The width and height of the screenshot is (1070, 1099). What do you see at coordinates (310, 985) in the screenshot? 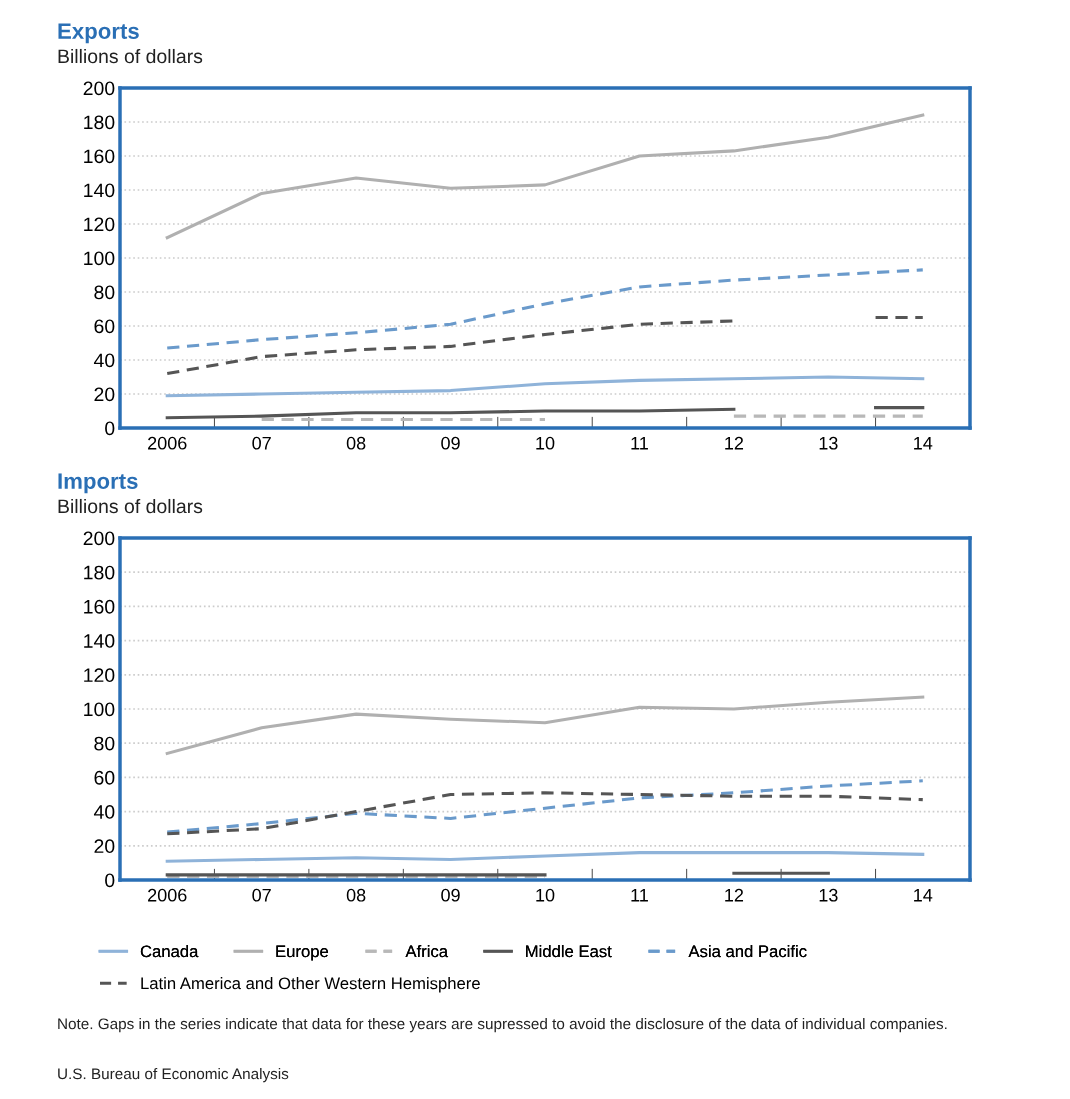
I see `legend-label: Latin America and Other Western Hemisphere` at bounding box center [310, 985].